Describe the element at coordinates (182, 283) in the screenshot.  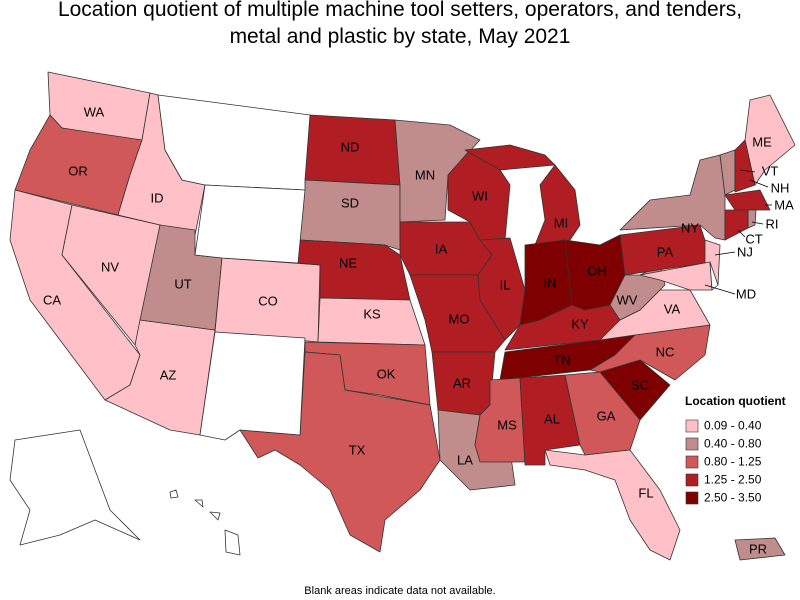
I see `state-label: UT` at that location.